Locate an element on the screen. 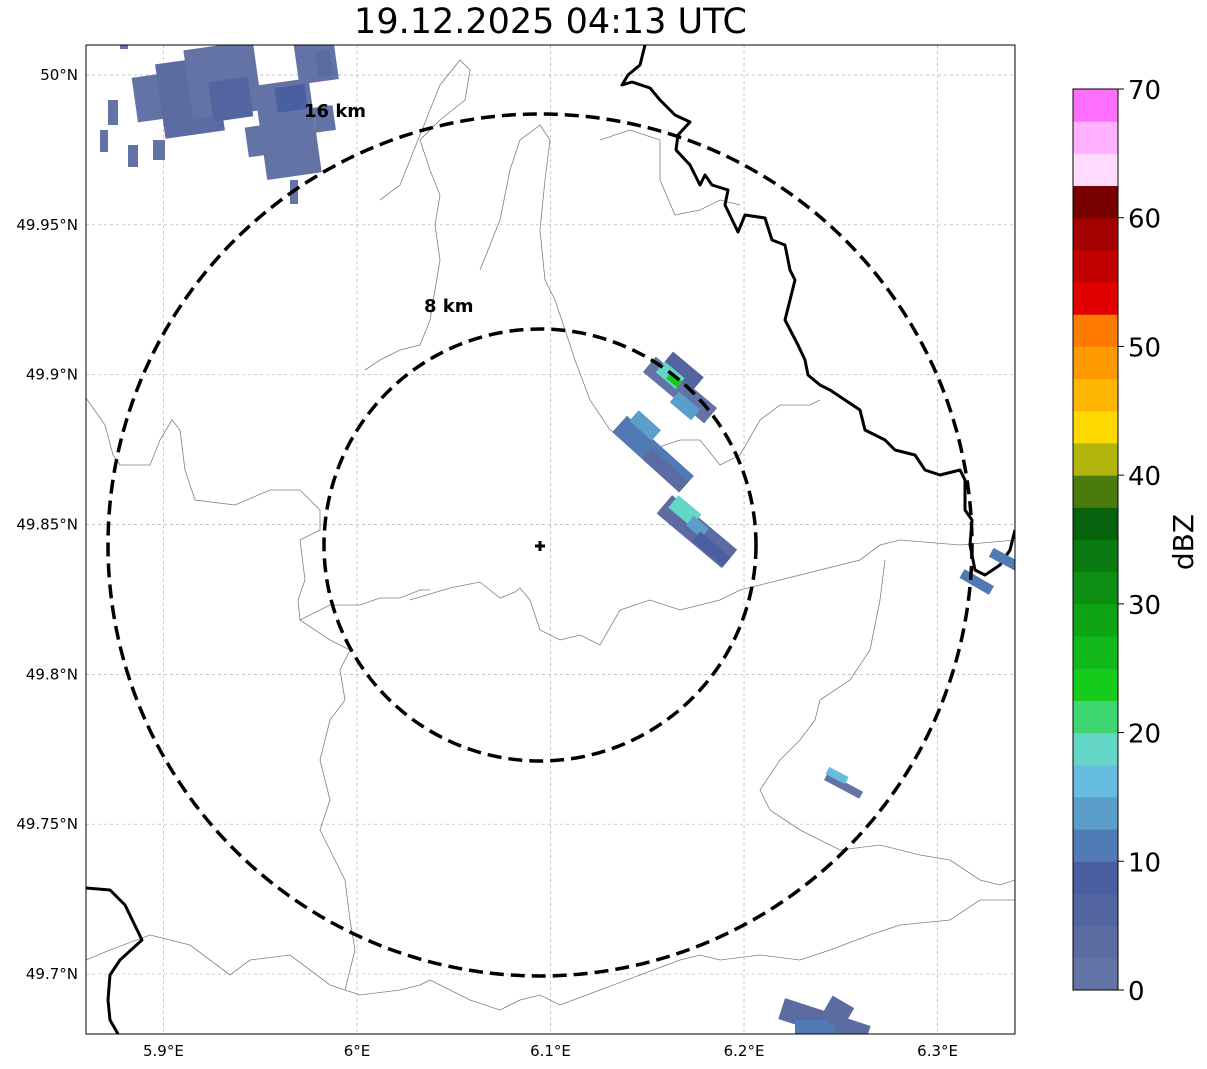  boundary-line-midline is located at coordinates (712, 592).